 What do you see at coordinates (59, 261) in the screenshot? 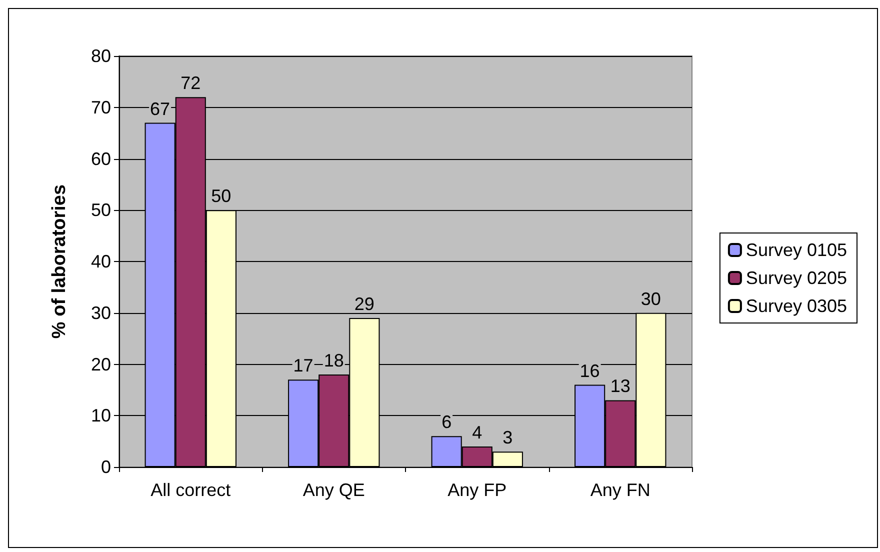
I see `y-axis-title: % of laboratories` at bounding box center [59, 261].